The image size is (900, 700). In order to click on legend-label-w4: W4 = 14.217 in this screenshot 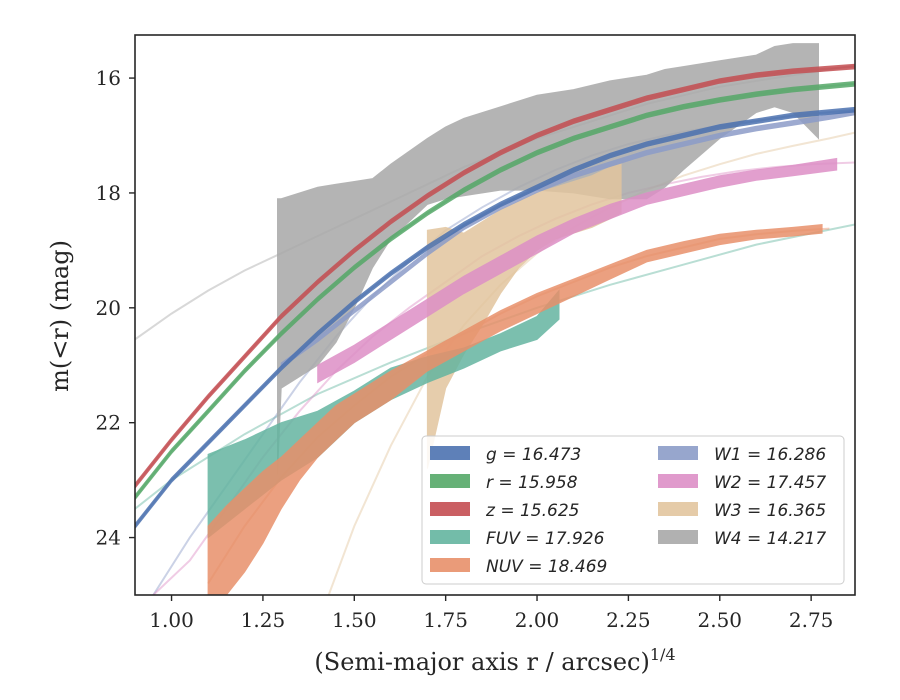, I will do `click(770, 539)`.